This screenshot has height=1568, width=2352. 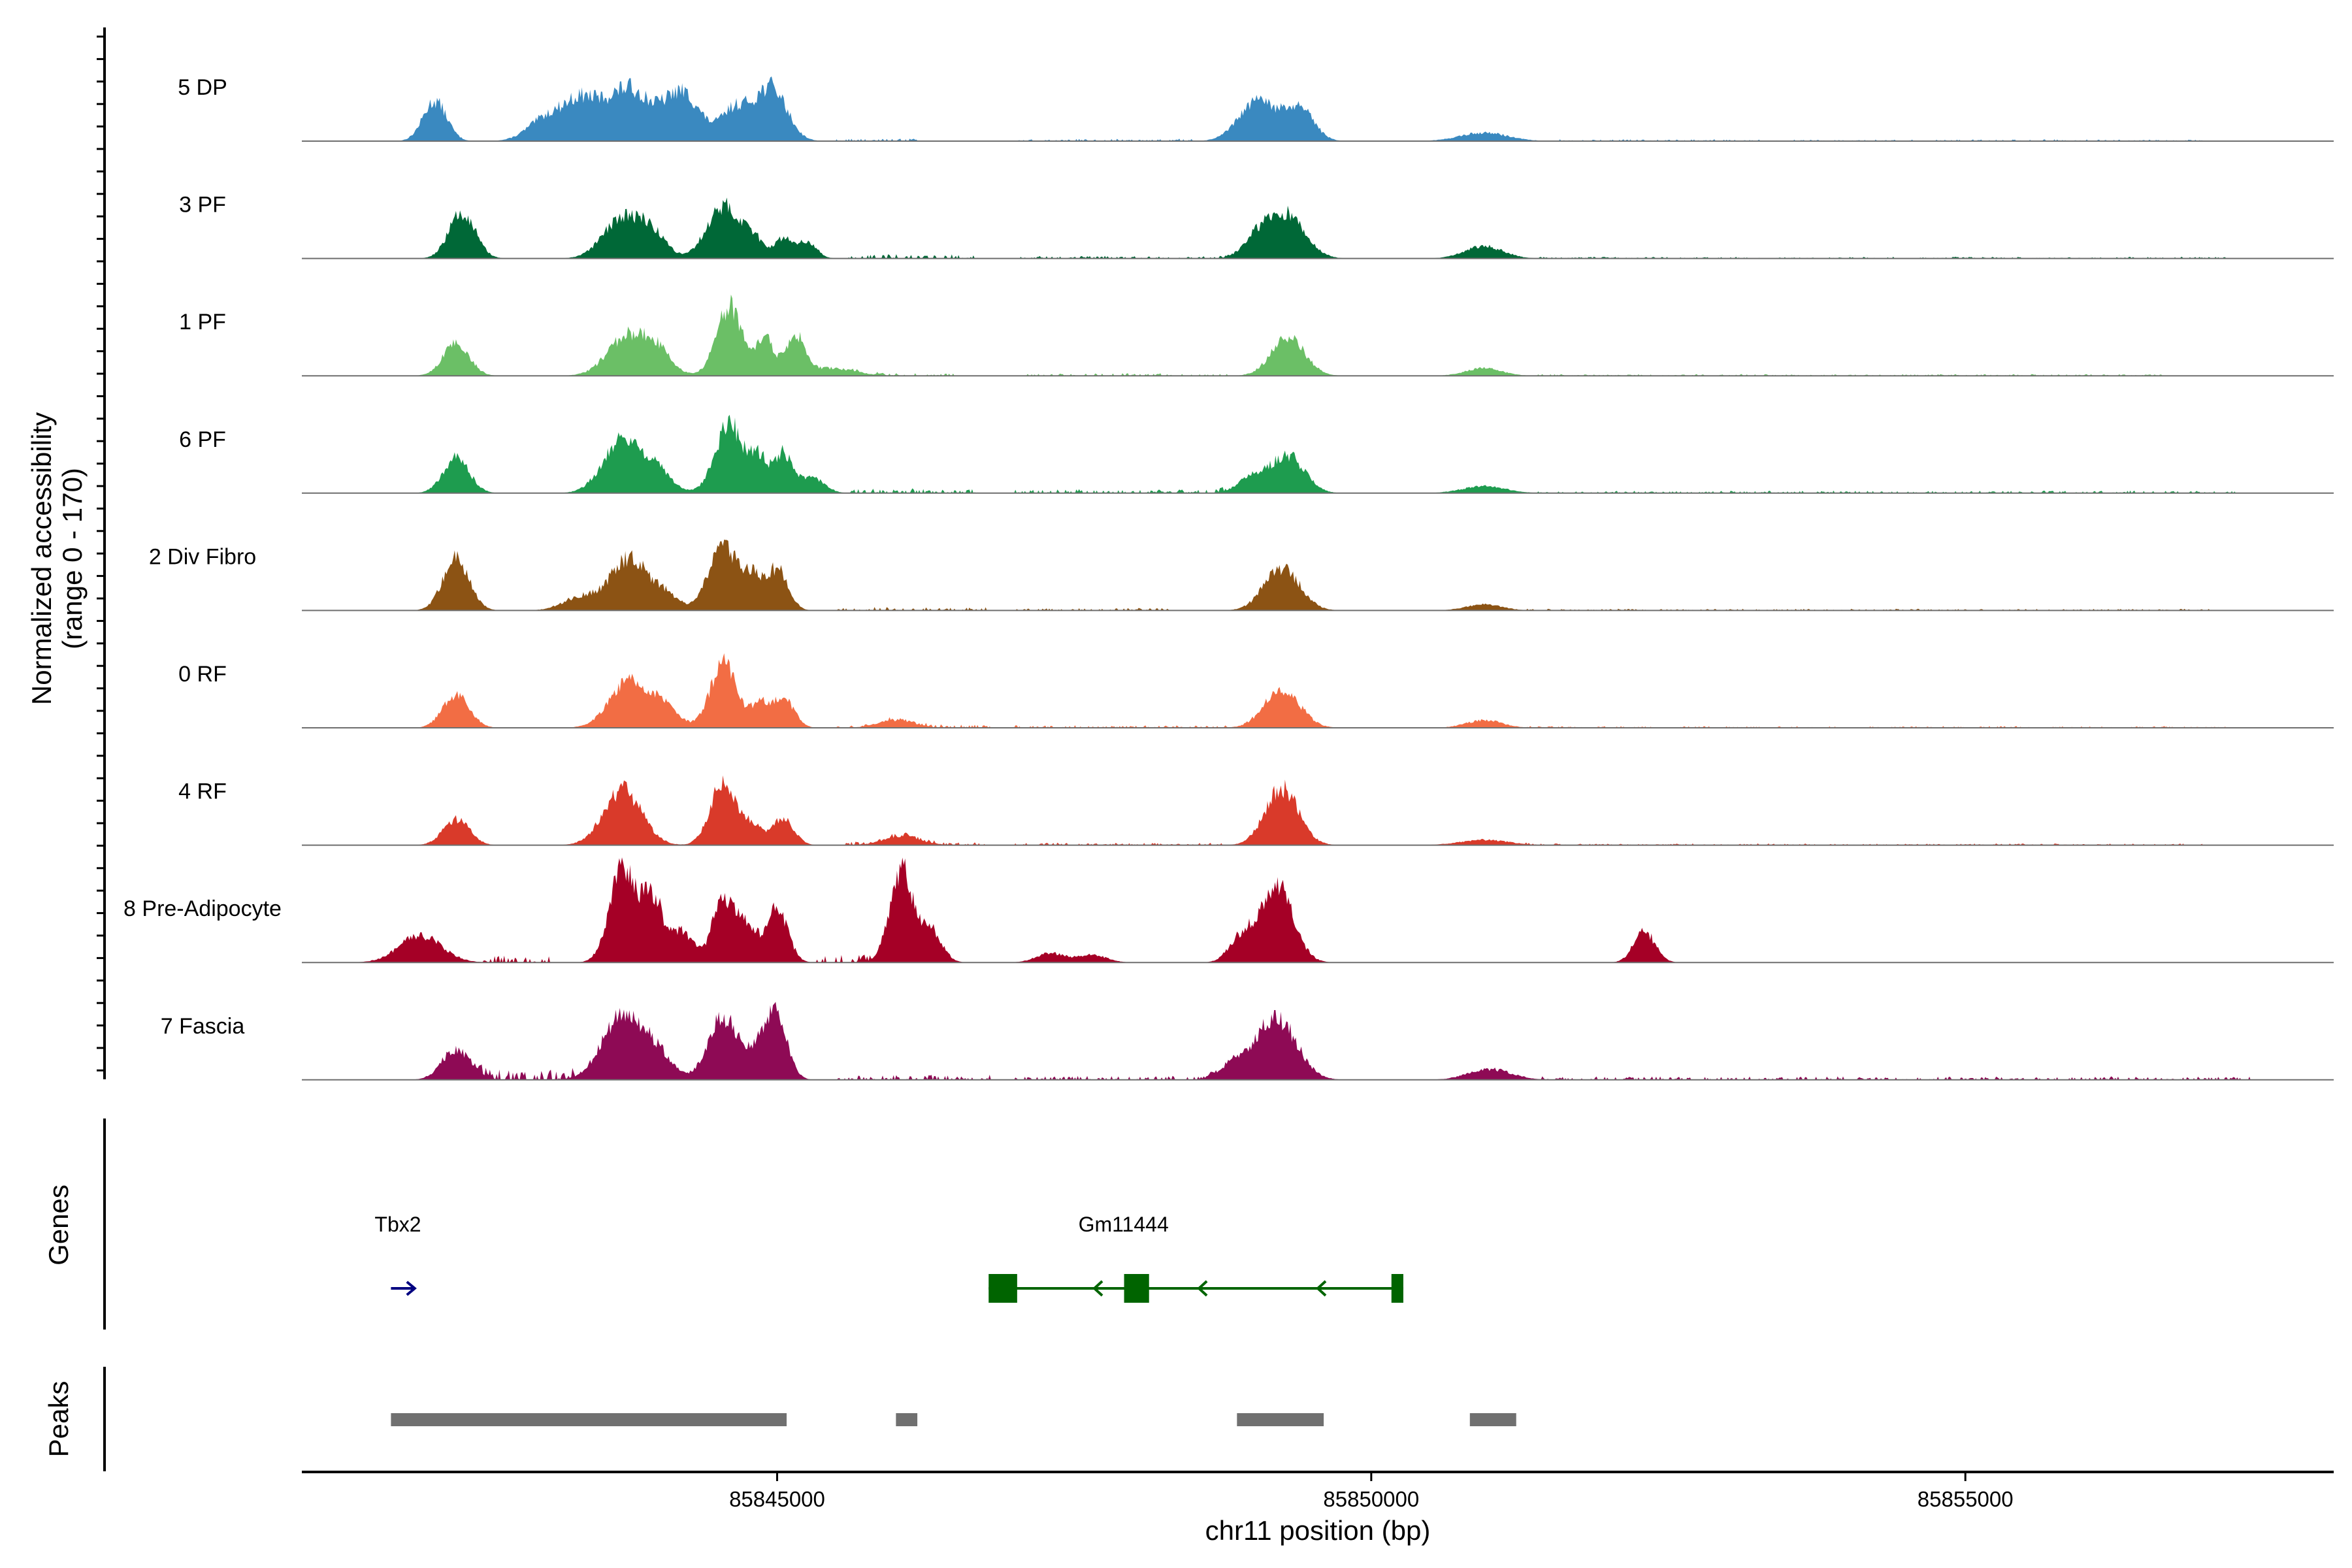 I want to click on coverage-track: 3 PF, so click(x=1256, y=226).